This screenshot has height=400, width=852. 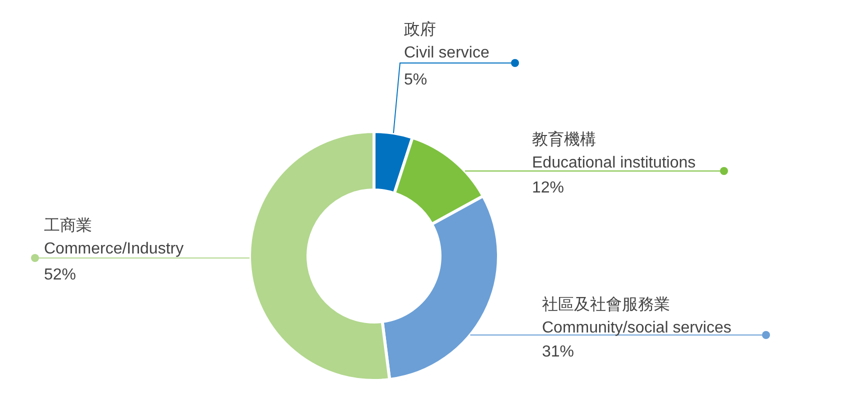 What do you see at coordinates (60, 275) in the screenshot?
I see `data-label: 52%` at bounding box center [60, 275].